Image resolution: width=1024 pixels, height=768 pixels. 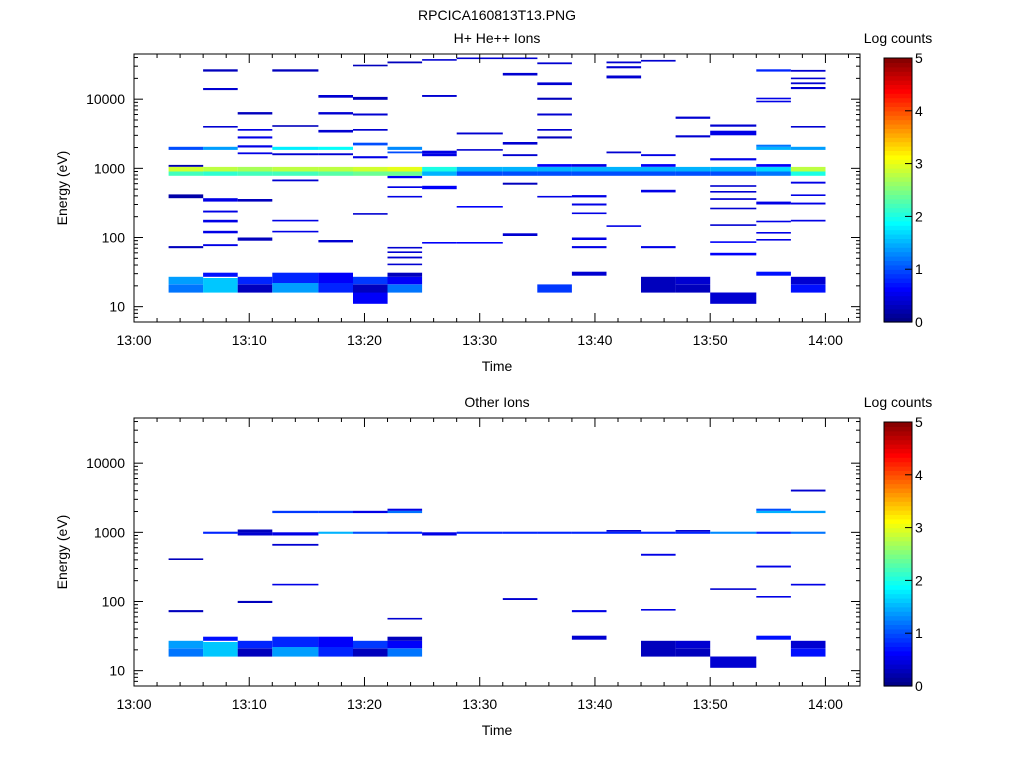 I want to click on colorbar-tick-label: 1, so click(x=919, y=633).